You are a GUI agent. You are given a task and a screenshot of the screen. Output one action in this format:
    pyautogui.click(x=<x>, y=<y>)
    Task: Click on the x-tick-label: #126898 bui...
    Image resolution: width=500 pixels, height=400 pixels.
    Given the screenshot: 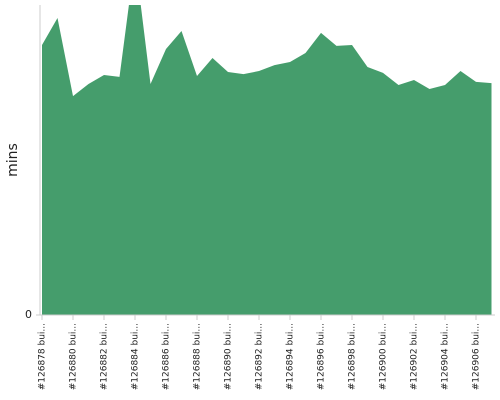 What is the action you would take?
    pyautogui.click(x=353, y=356)
    